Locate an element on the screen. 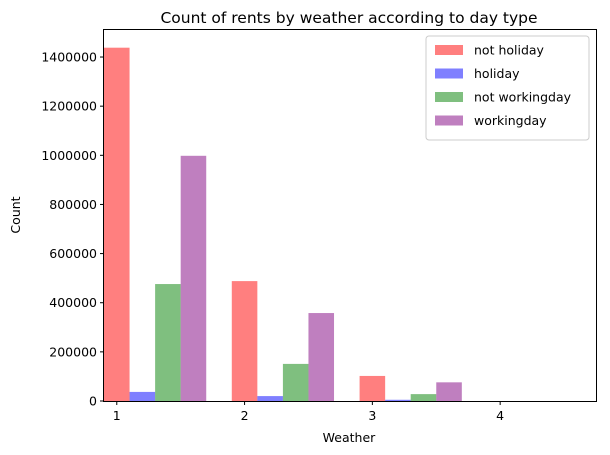 Image resolution: width=610 pixels, height=455 pixels. legend-frame is located at coordinates (507, 88).